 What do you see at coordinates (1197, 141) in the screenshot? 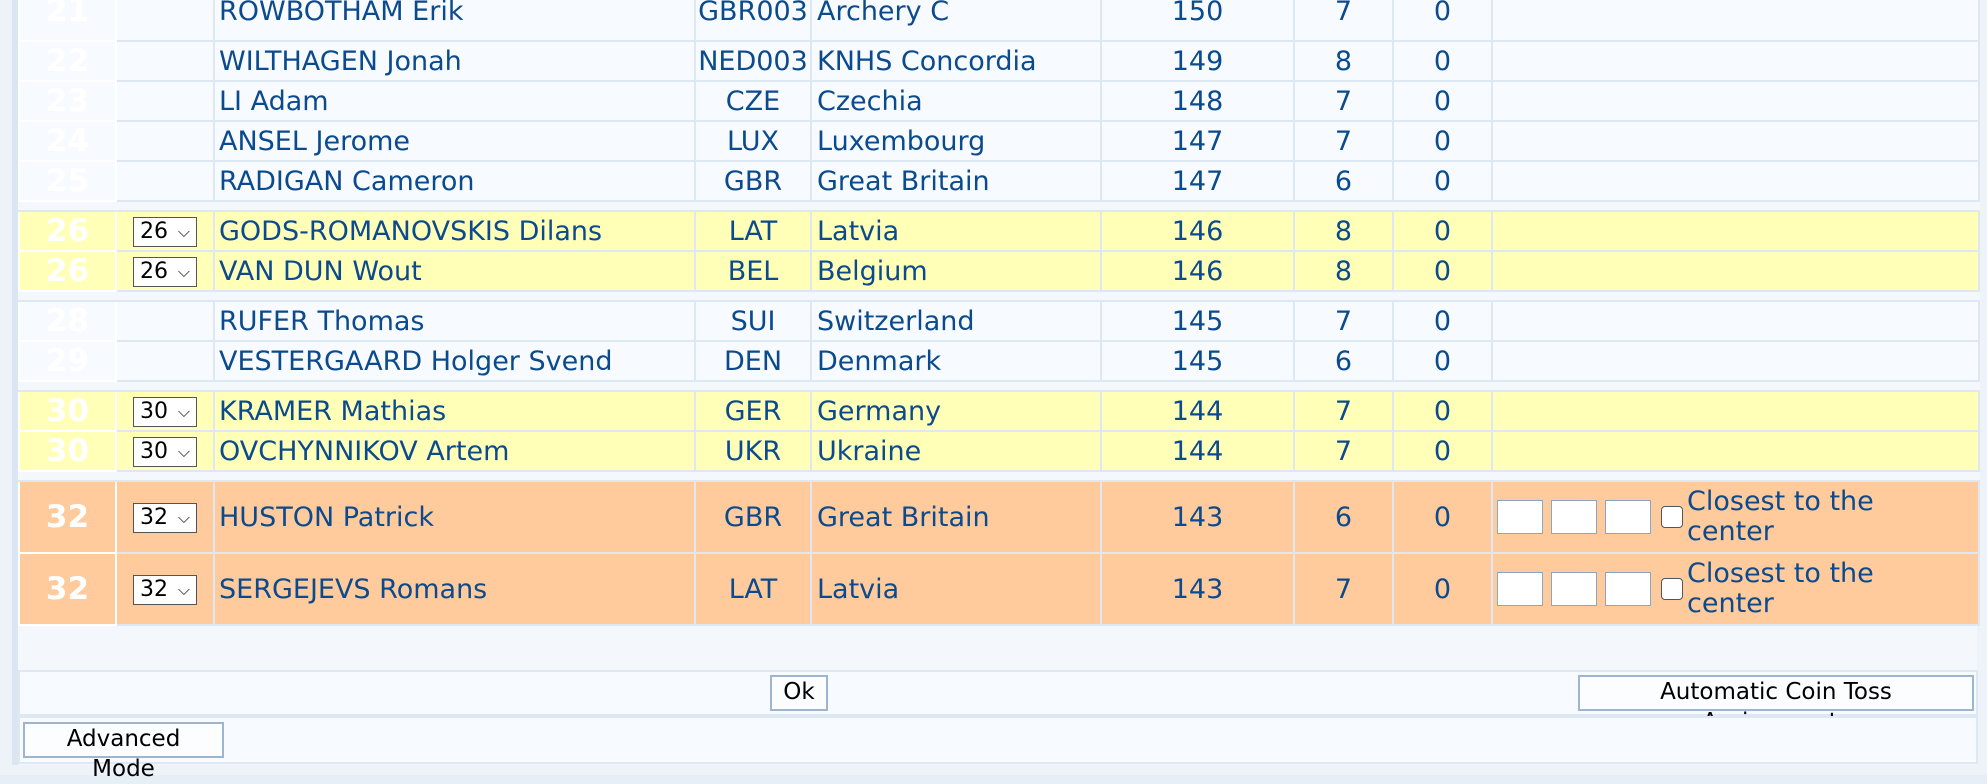
I see `score-cell: 147` at bounding box center [1197, 141].